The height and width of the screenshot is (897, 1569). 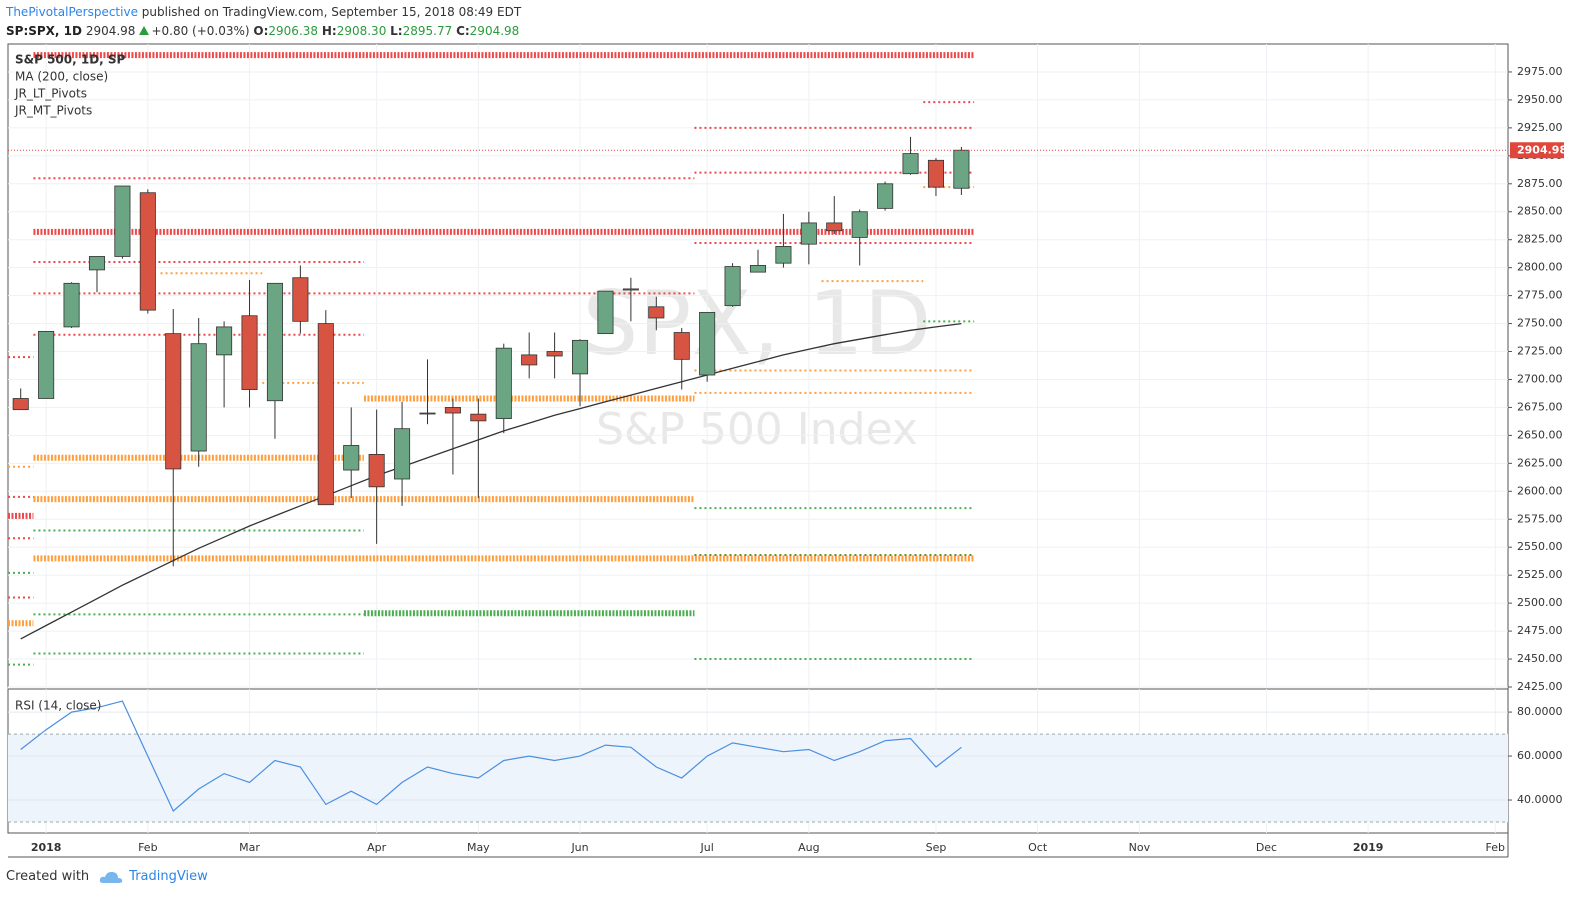 I want to click on y-tick-label: 2625.00, so click(x=1540, y=462).